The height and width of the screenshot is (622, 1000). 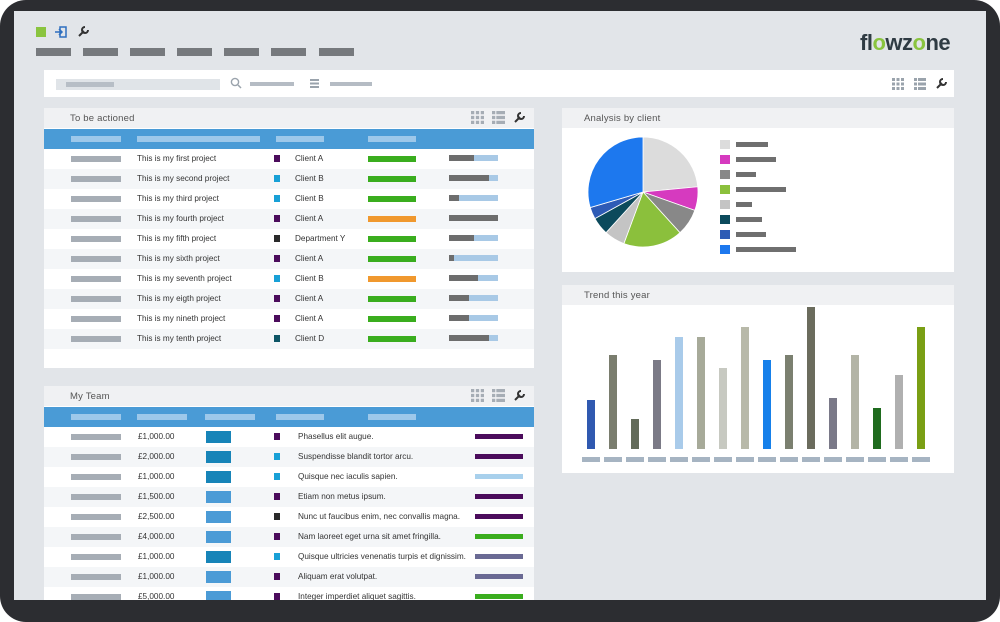 What do you see at coordinates (61, 32) in the screenshot?
I see `login-icon` at bounding box center [61, 32].